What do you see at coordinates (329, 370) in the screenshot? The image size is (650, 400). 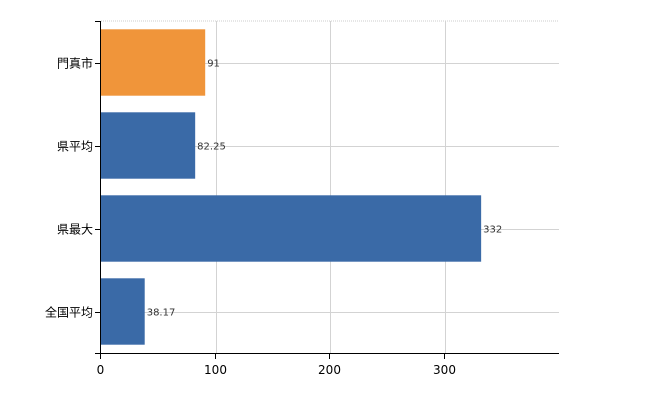 I see `x-tick-label-200: 200` at bounding box center [329, 370].